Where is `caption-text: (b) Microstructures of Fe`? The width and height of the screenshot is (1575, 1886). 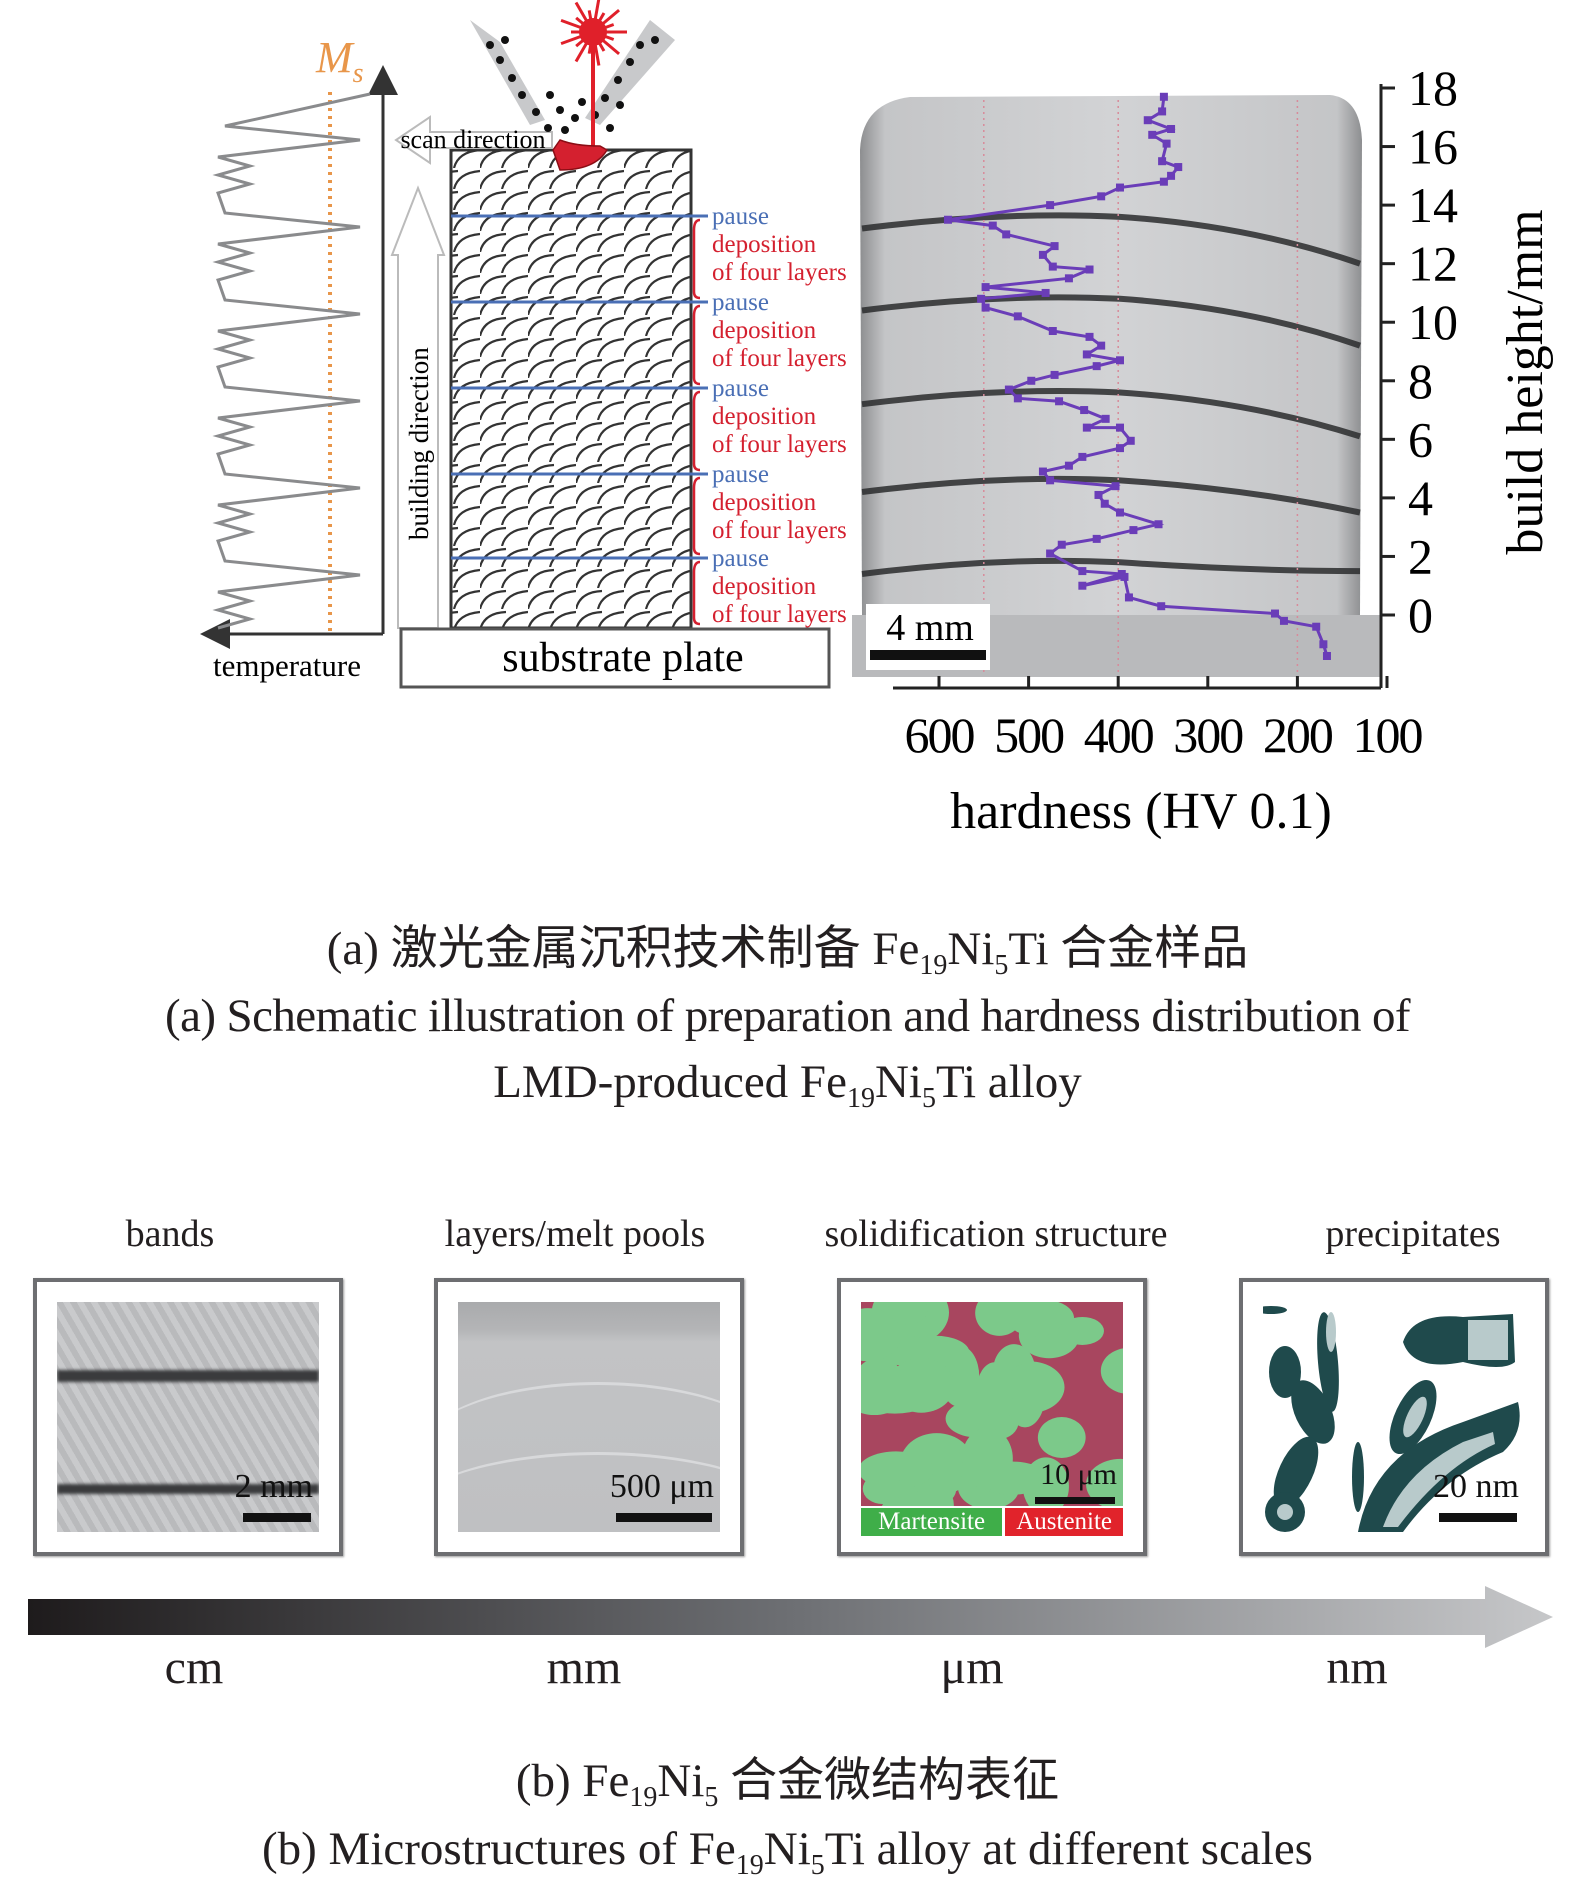
caption-text: (b) Microstructures of Fe is located at coordinates (499, 1849).